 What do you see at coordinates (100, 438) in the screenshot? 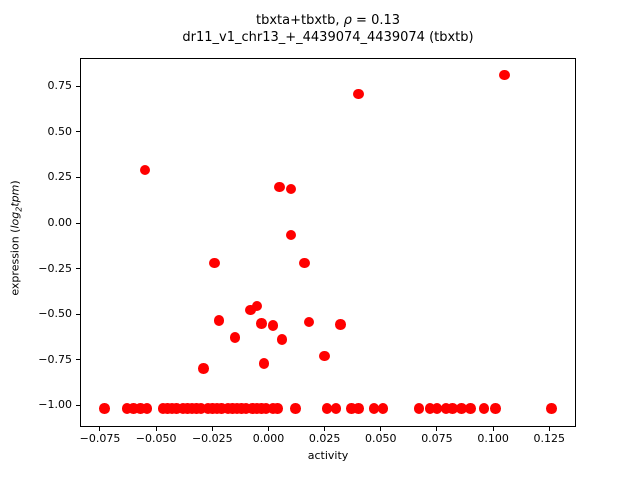
I see `x-tick-label: −0.075` at bounding box center [100, 438].